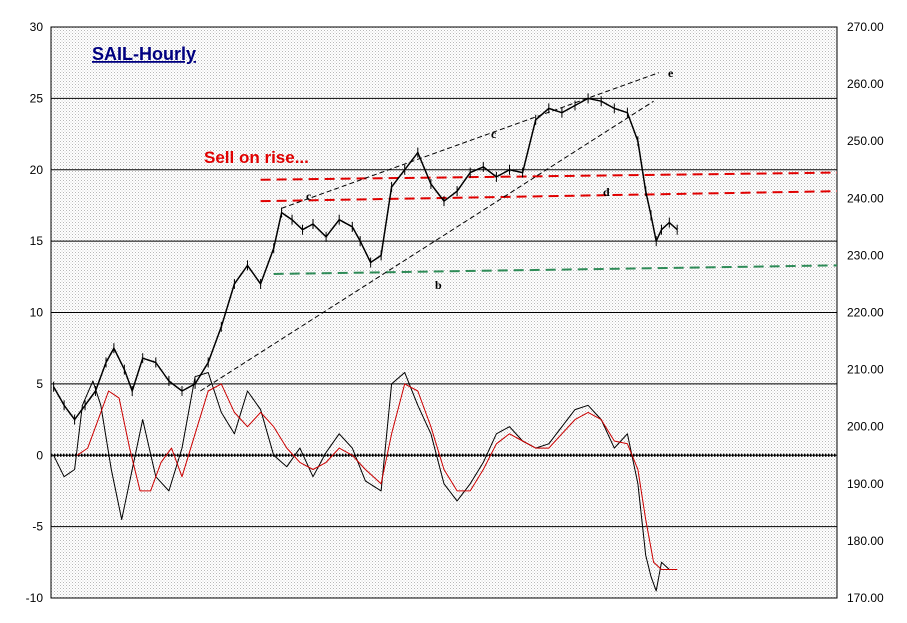 This screenshot has width=907, height=623. I want to click on left-axis: 30 25 20 15 10 5 0 -5 -10, so click(35, 312).